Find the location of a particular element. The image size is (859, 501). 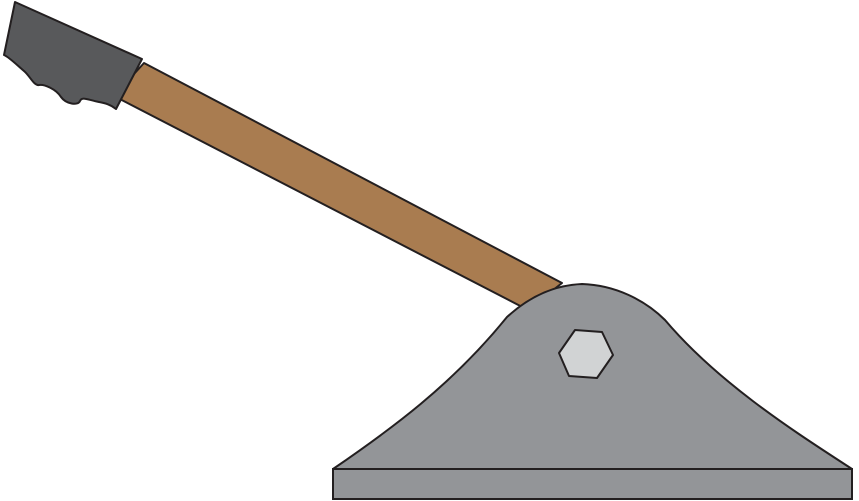

hex-bolt is located at coordinates (586, 354).